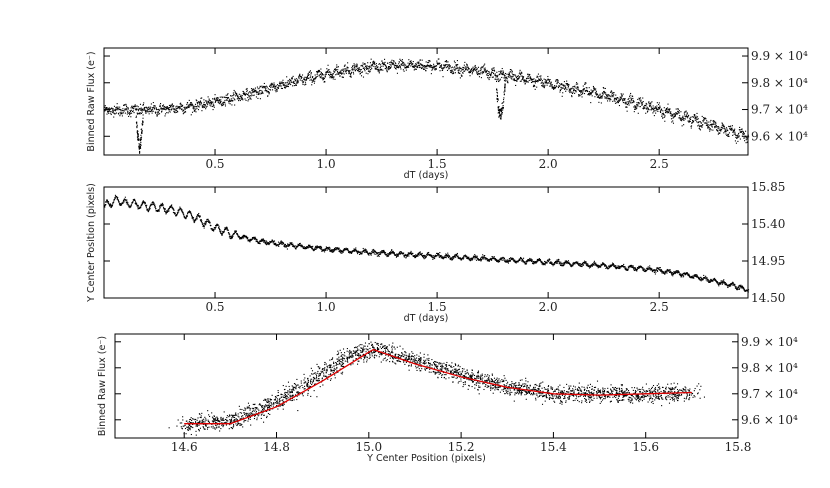 This screenshot has height=488, width=830. I want to click on y-axis-label: Binned Raw Flux (e⁻), so click(91, 101).